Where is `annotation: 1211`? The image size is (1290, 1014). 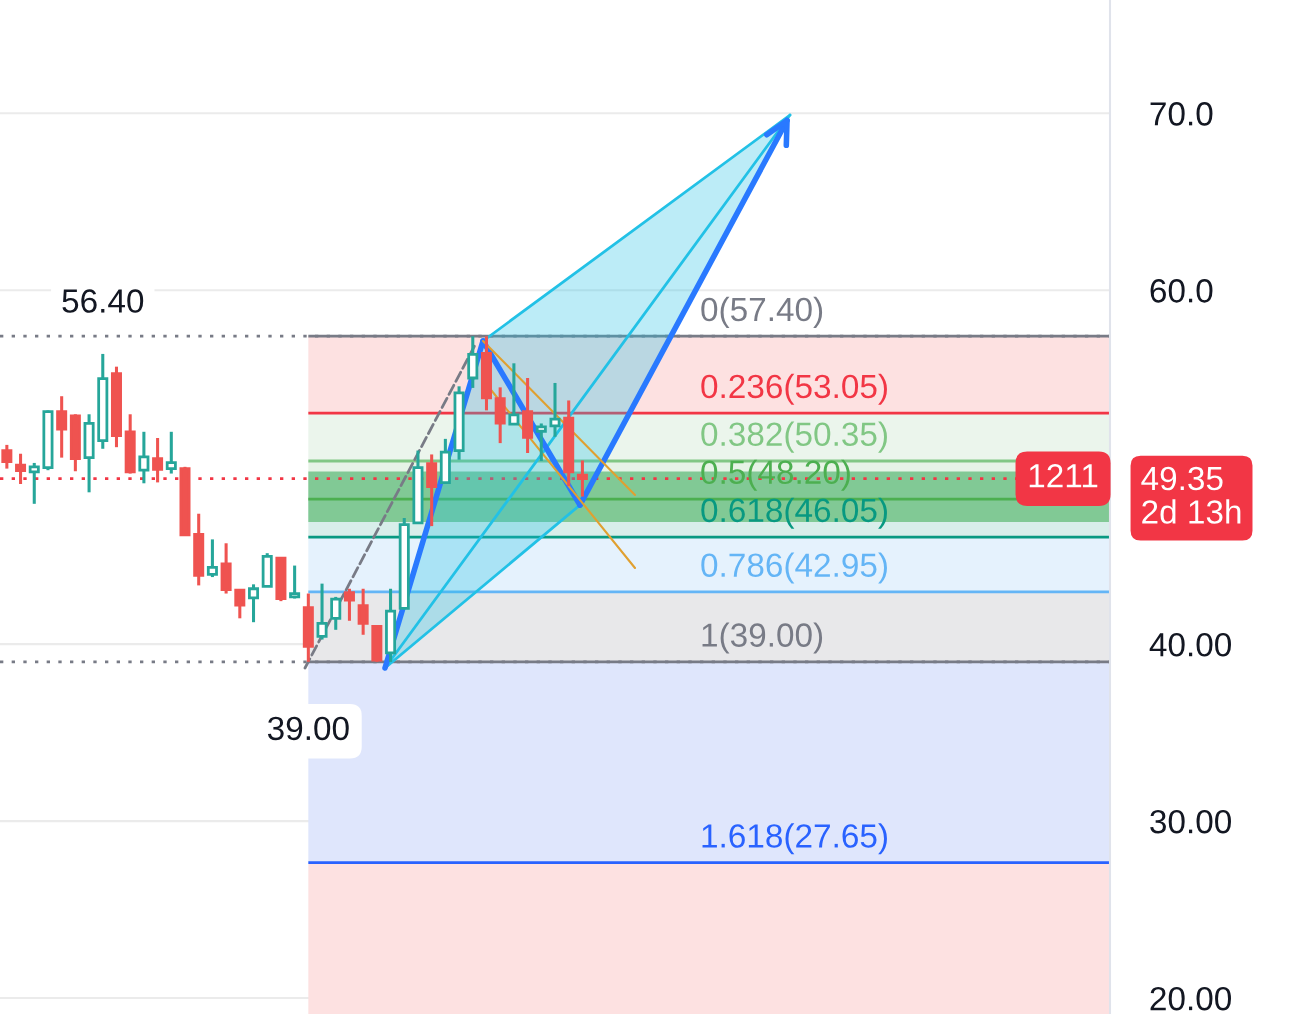
annotation: 1211 is located at coordinates (1063, 476).